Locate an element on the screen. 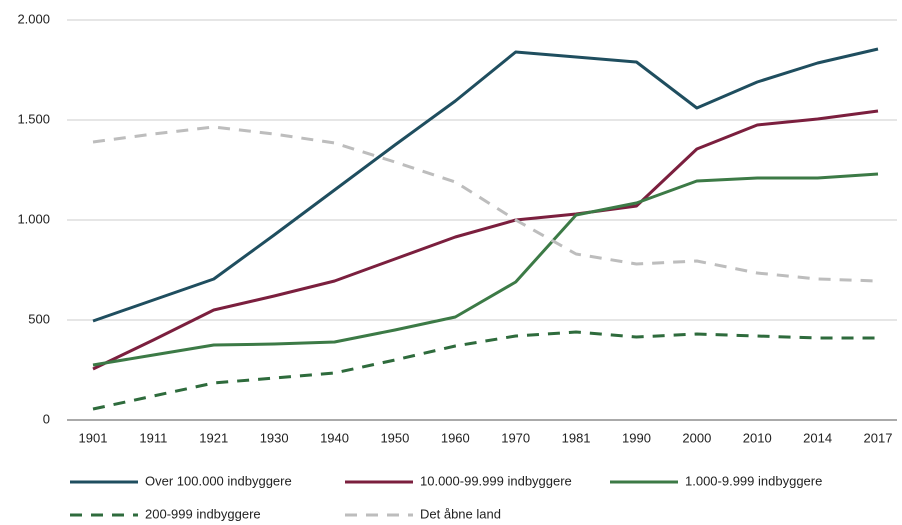 The width and height of the screenshot is (902, 525). x-tick-label: 2014 is located at coordinates (817, 437).